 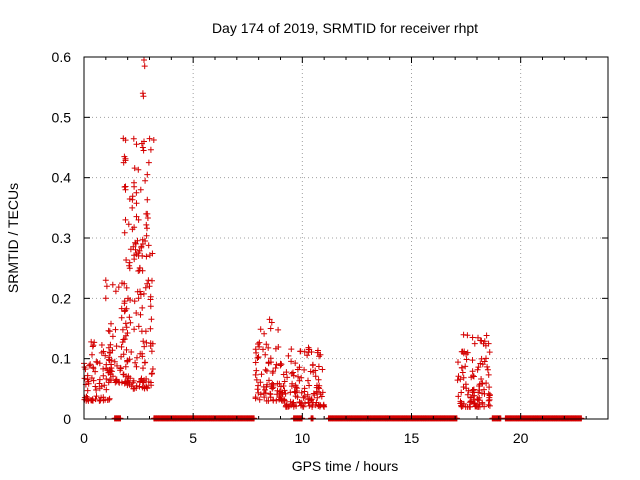 I want to click on x-tick-label: 0, so click(x=84, y=438).